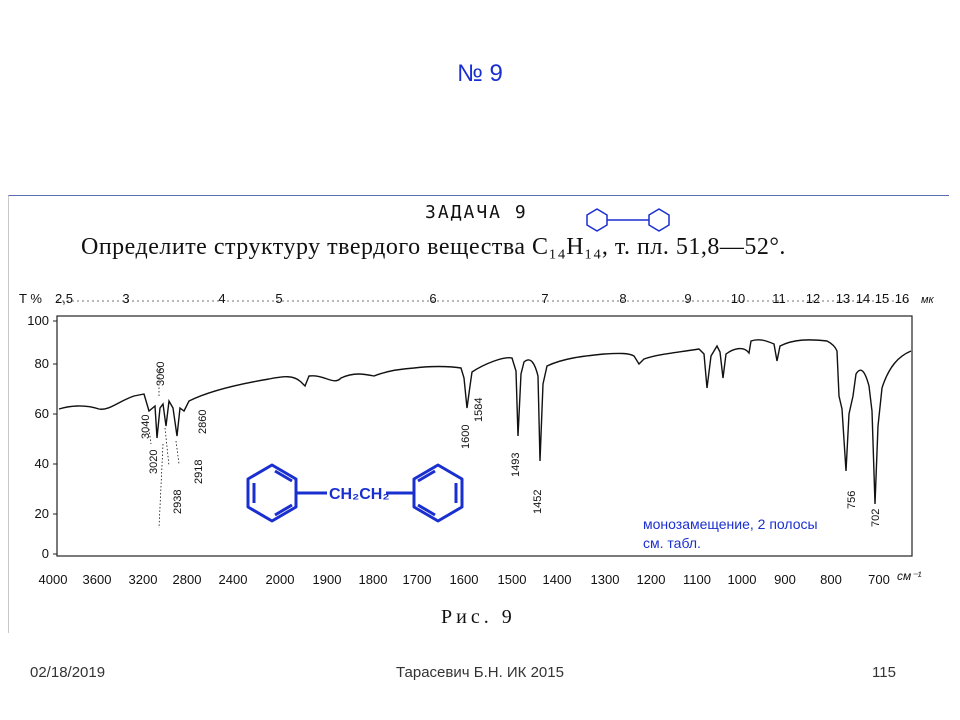 The width and height of the screenshot is (960, 720). Describe the element at coordinates (544, 298) in the screenshot. I see `top-tick: 7` at that location.